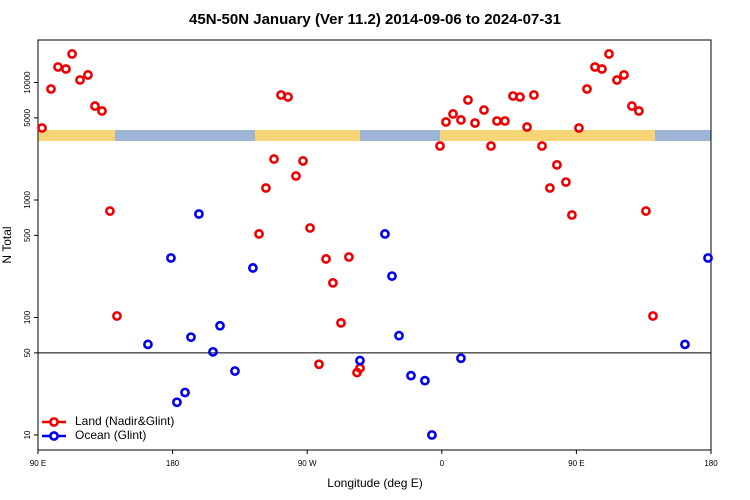 The height and width of the screenshot is (500, 750). Describe the element at coordinates (307, 463) in the screenshot. I see `x-tick-label: 90 W` at that location.